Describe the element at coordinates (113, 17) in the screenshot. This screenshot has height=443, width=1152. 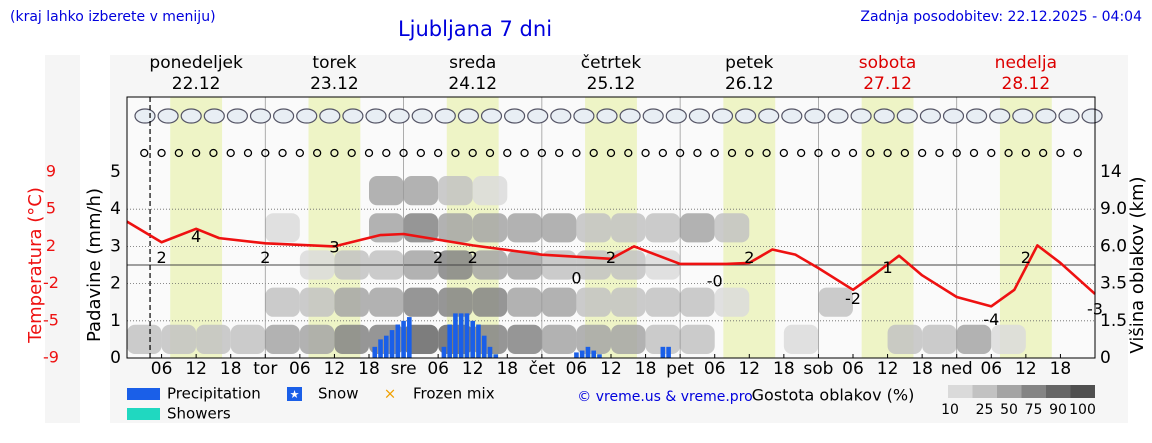
I see `note: (kraj lahko izberete v meniju)` at that location.